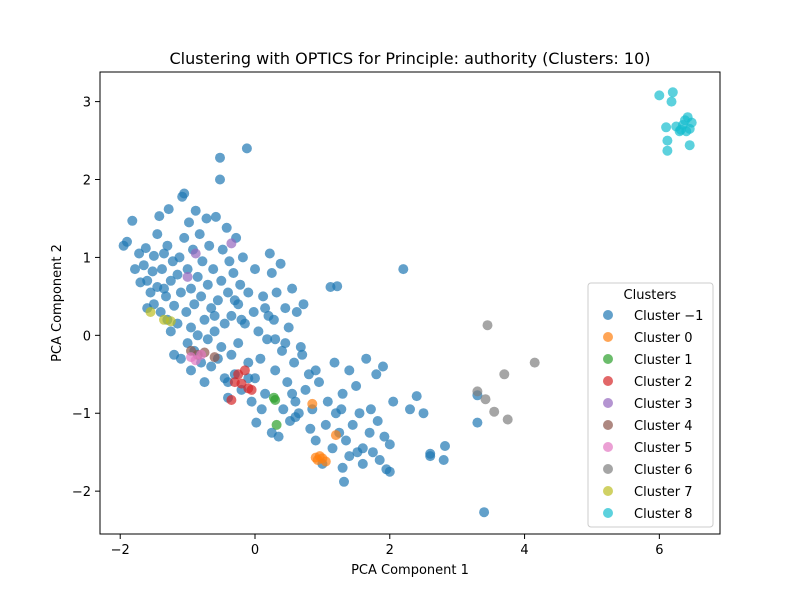 The height and width of the screenshot is (600, 800). I want to click on legend-title: Clusters, so click(650, 295).